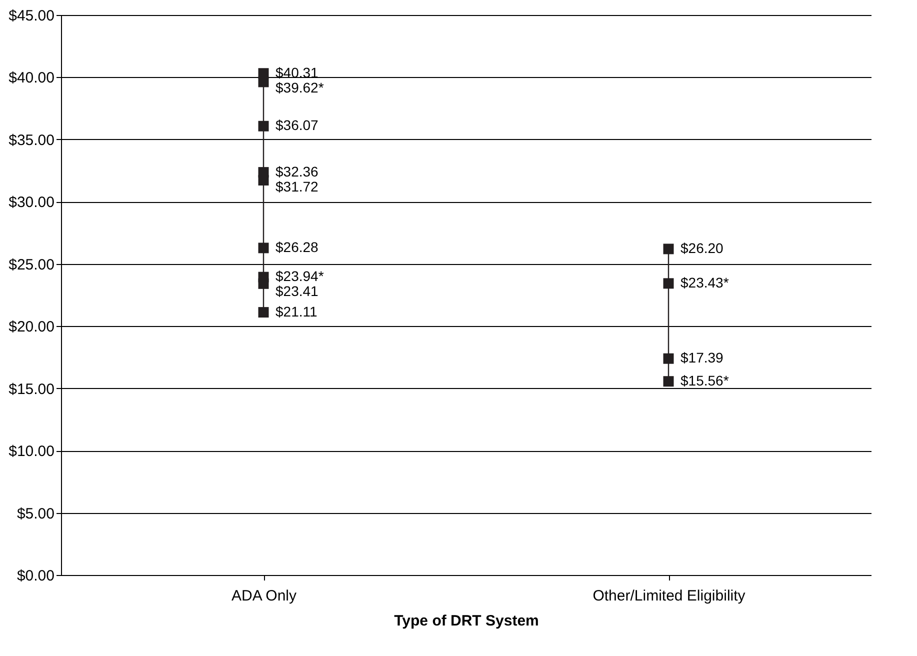 The height and width of the screenshot is (656, 917). Describe the element at coordinates (300, 87) in the screenshot. I see `data-label: $39.62*` at that location.